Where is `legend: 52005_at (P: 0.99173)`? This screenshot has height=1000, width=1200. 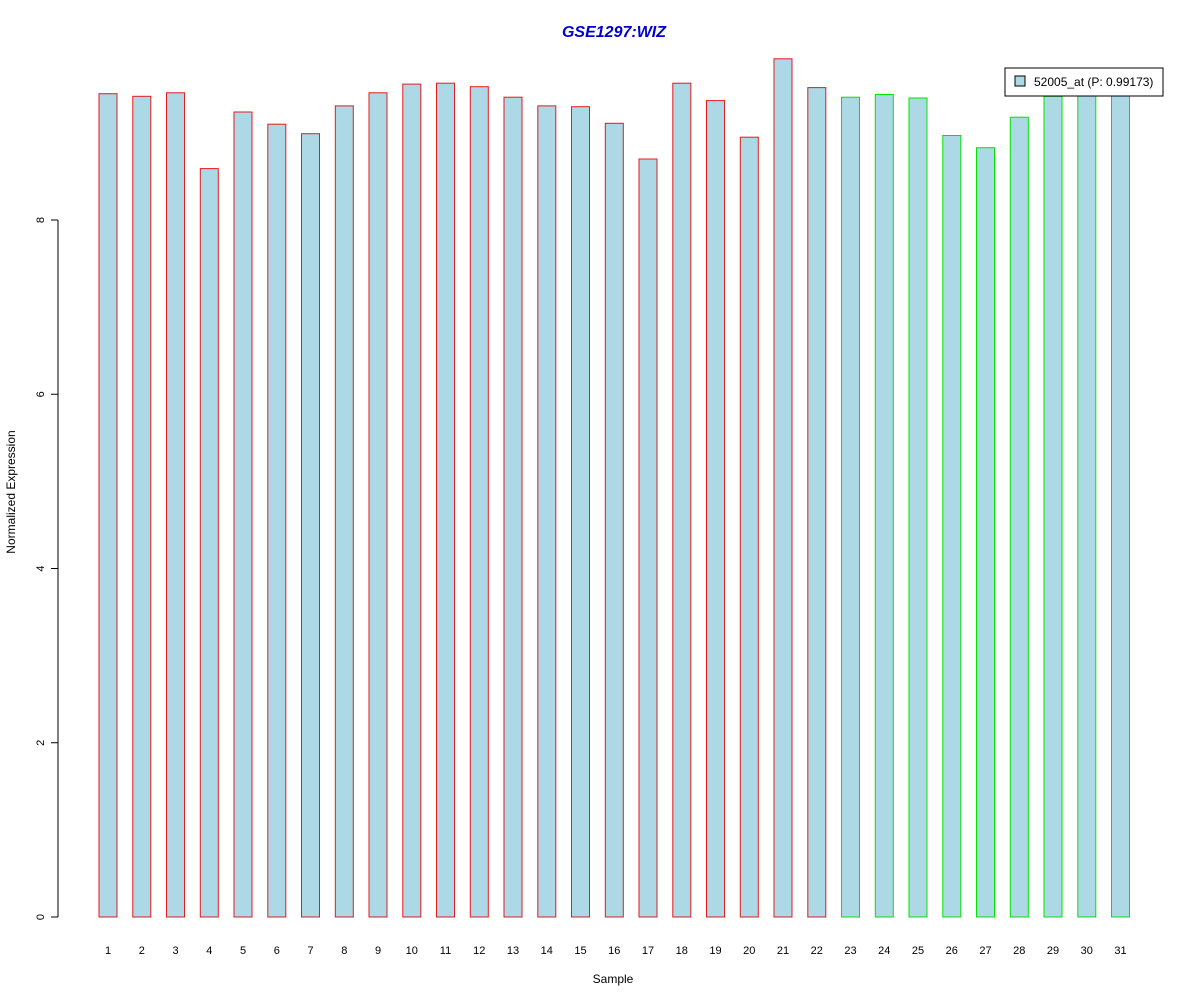 legend: 52005_at (P: 0.99173) is located at coordinates (1084, 82).